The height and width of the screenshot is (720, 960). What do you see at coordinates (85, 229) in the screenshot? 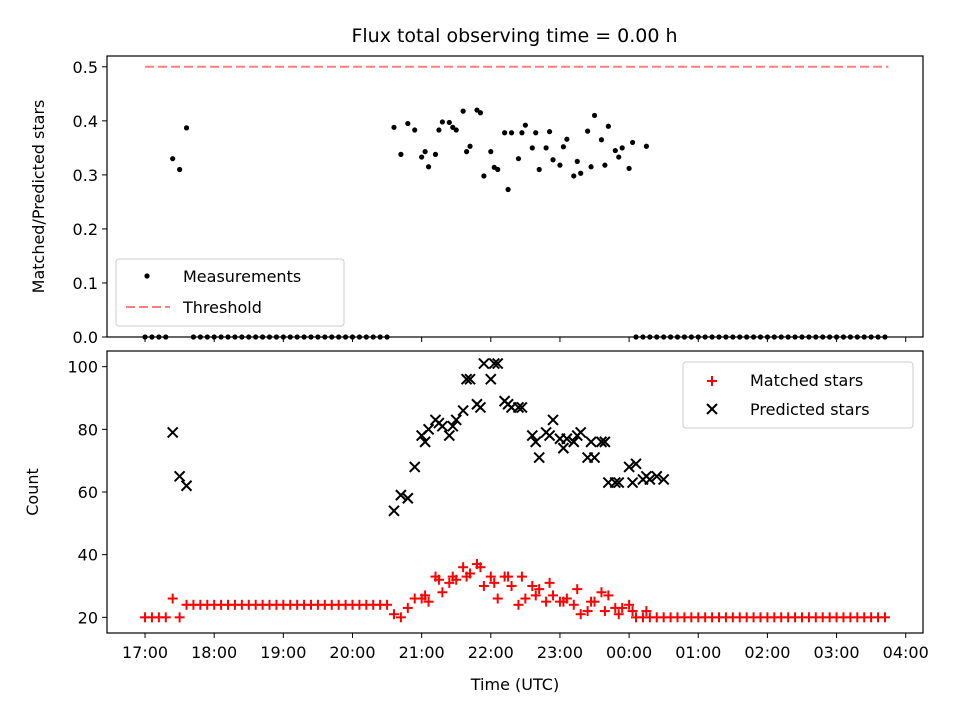
I see `top-y-tick-label: 0.2` at bounding box center [85, 229].